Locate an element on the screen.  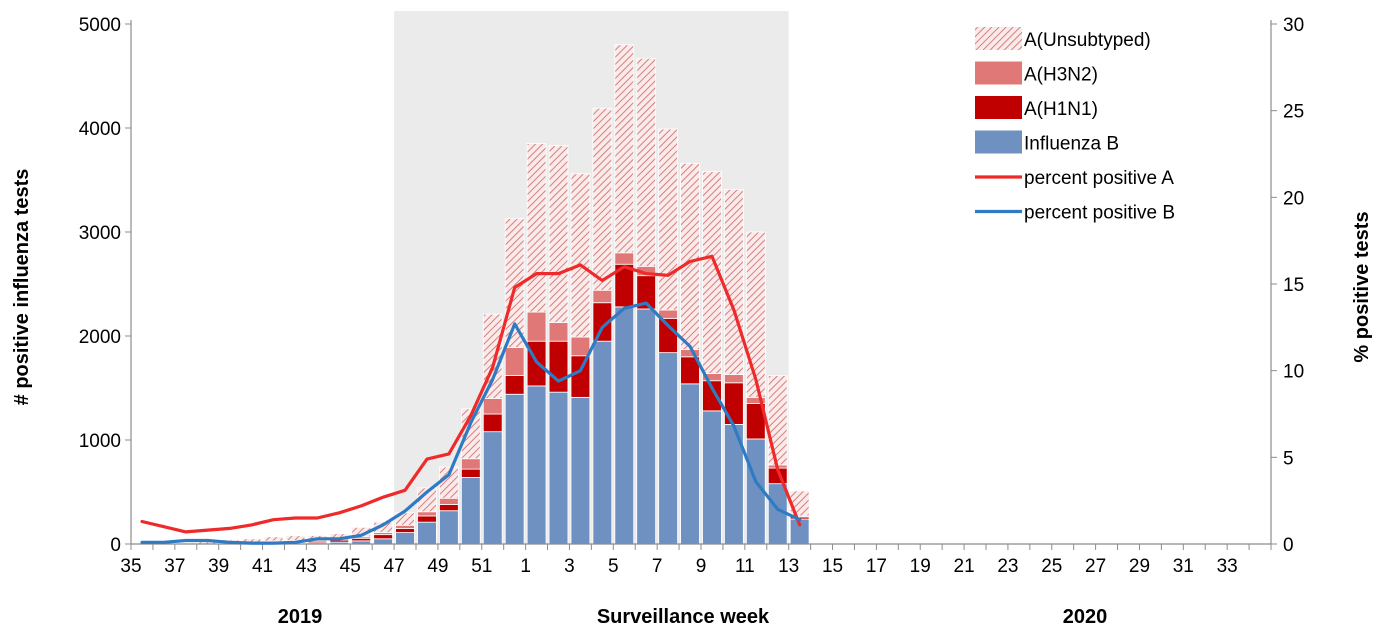
legend-swatch-h1n1 is located at coordinates (998, 107).